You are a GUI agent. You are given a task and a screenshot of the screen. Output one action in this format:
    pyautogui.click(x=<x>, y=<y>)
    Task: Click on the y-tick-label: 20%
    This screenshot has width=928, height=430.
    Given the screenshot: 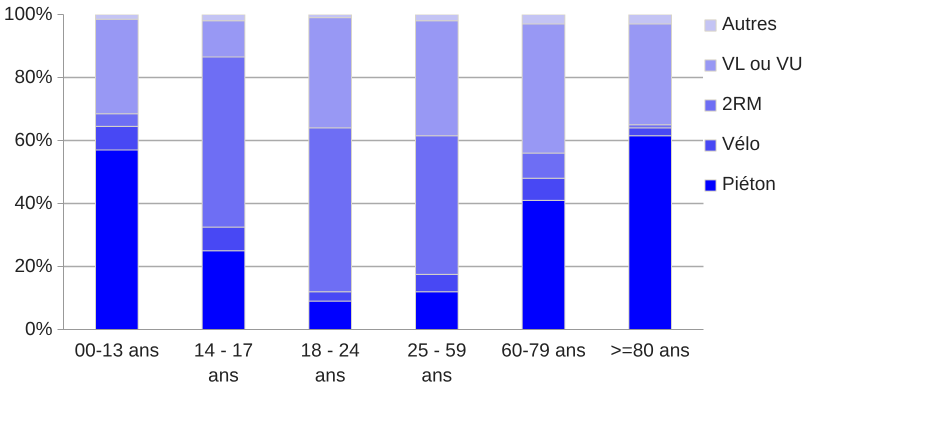 What is the action you would take?
    pyautogui.click(x=33, y=266)
    